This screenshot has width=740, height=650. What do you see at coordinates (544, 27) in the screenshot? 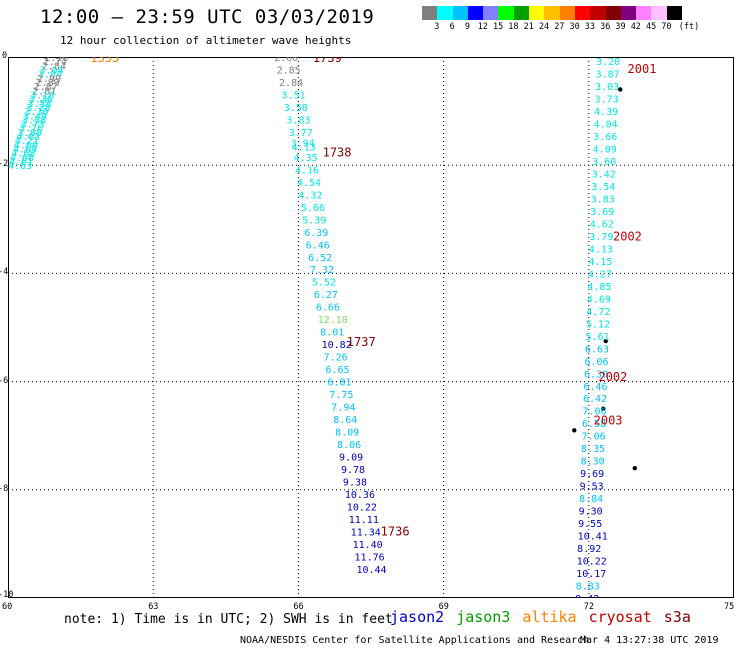
I see `legend-label: 24` at bounding box center [544, 27].